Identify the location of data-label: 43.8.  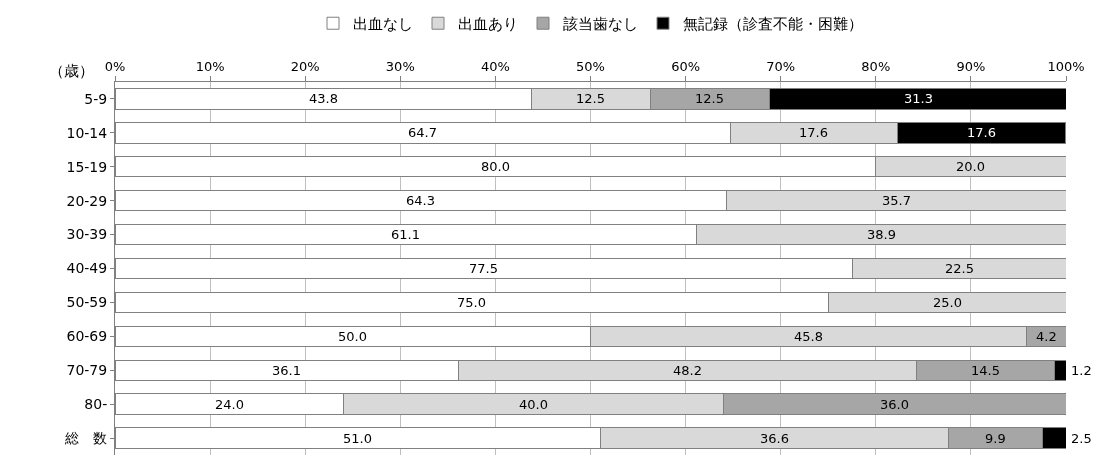
(323, 98).